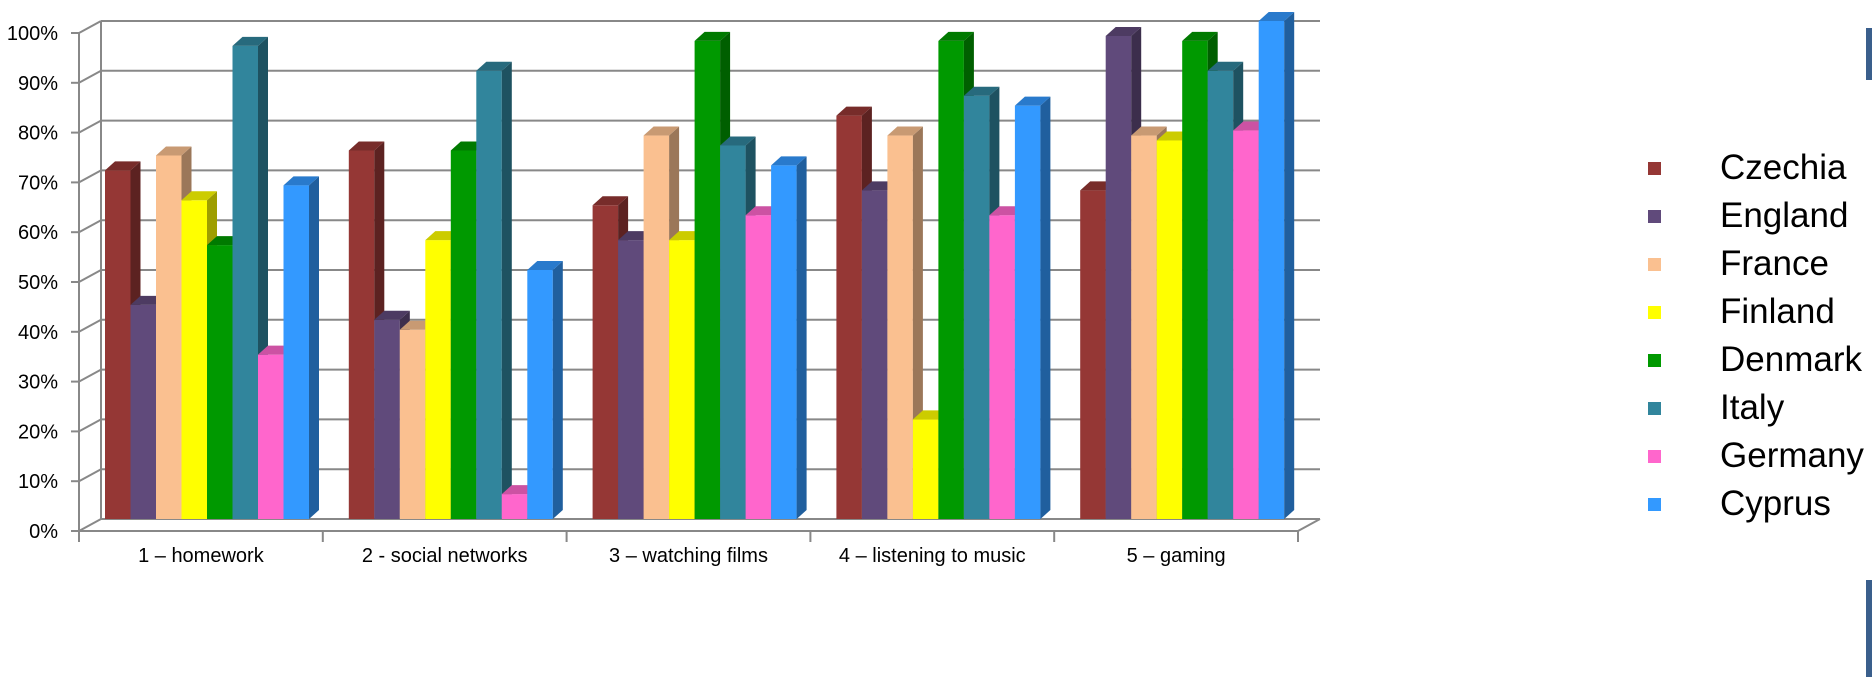 The width and height of the screenshot is (1874, 677). What do you see at coordinates (1761, 458) in the screenshot?
I see `legend-item-germany: Germany` at bounding box center [1761, 458].